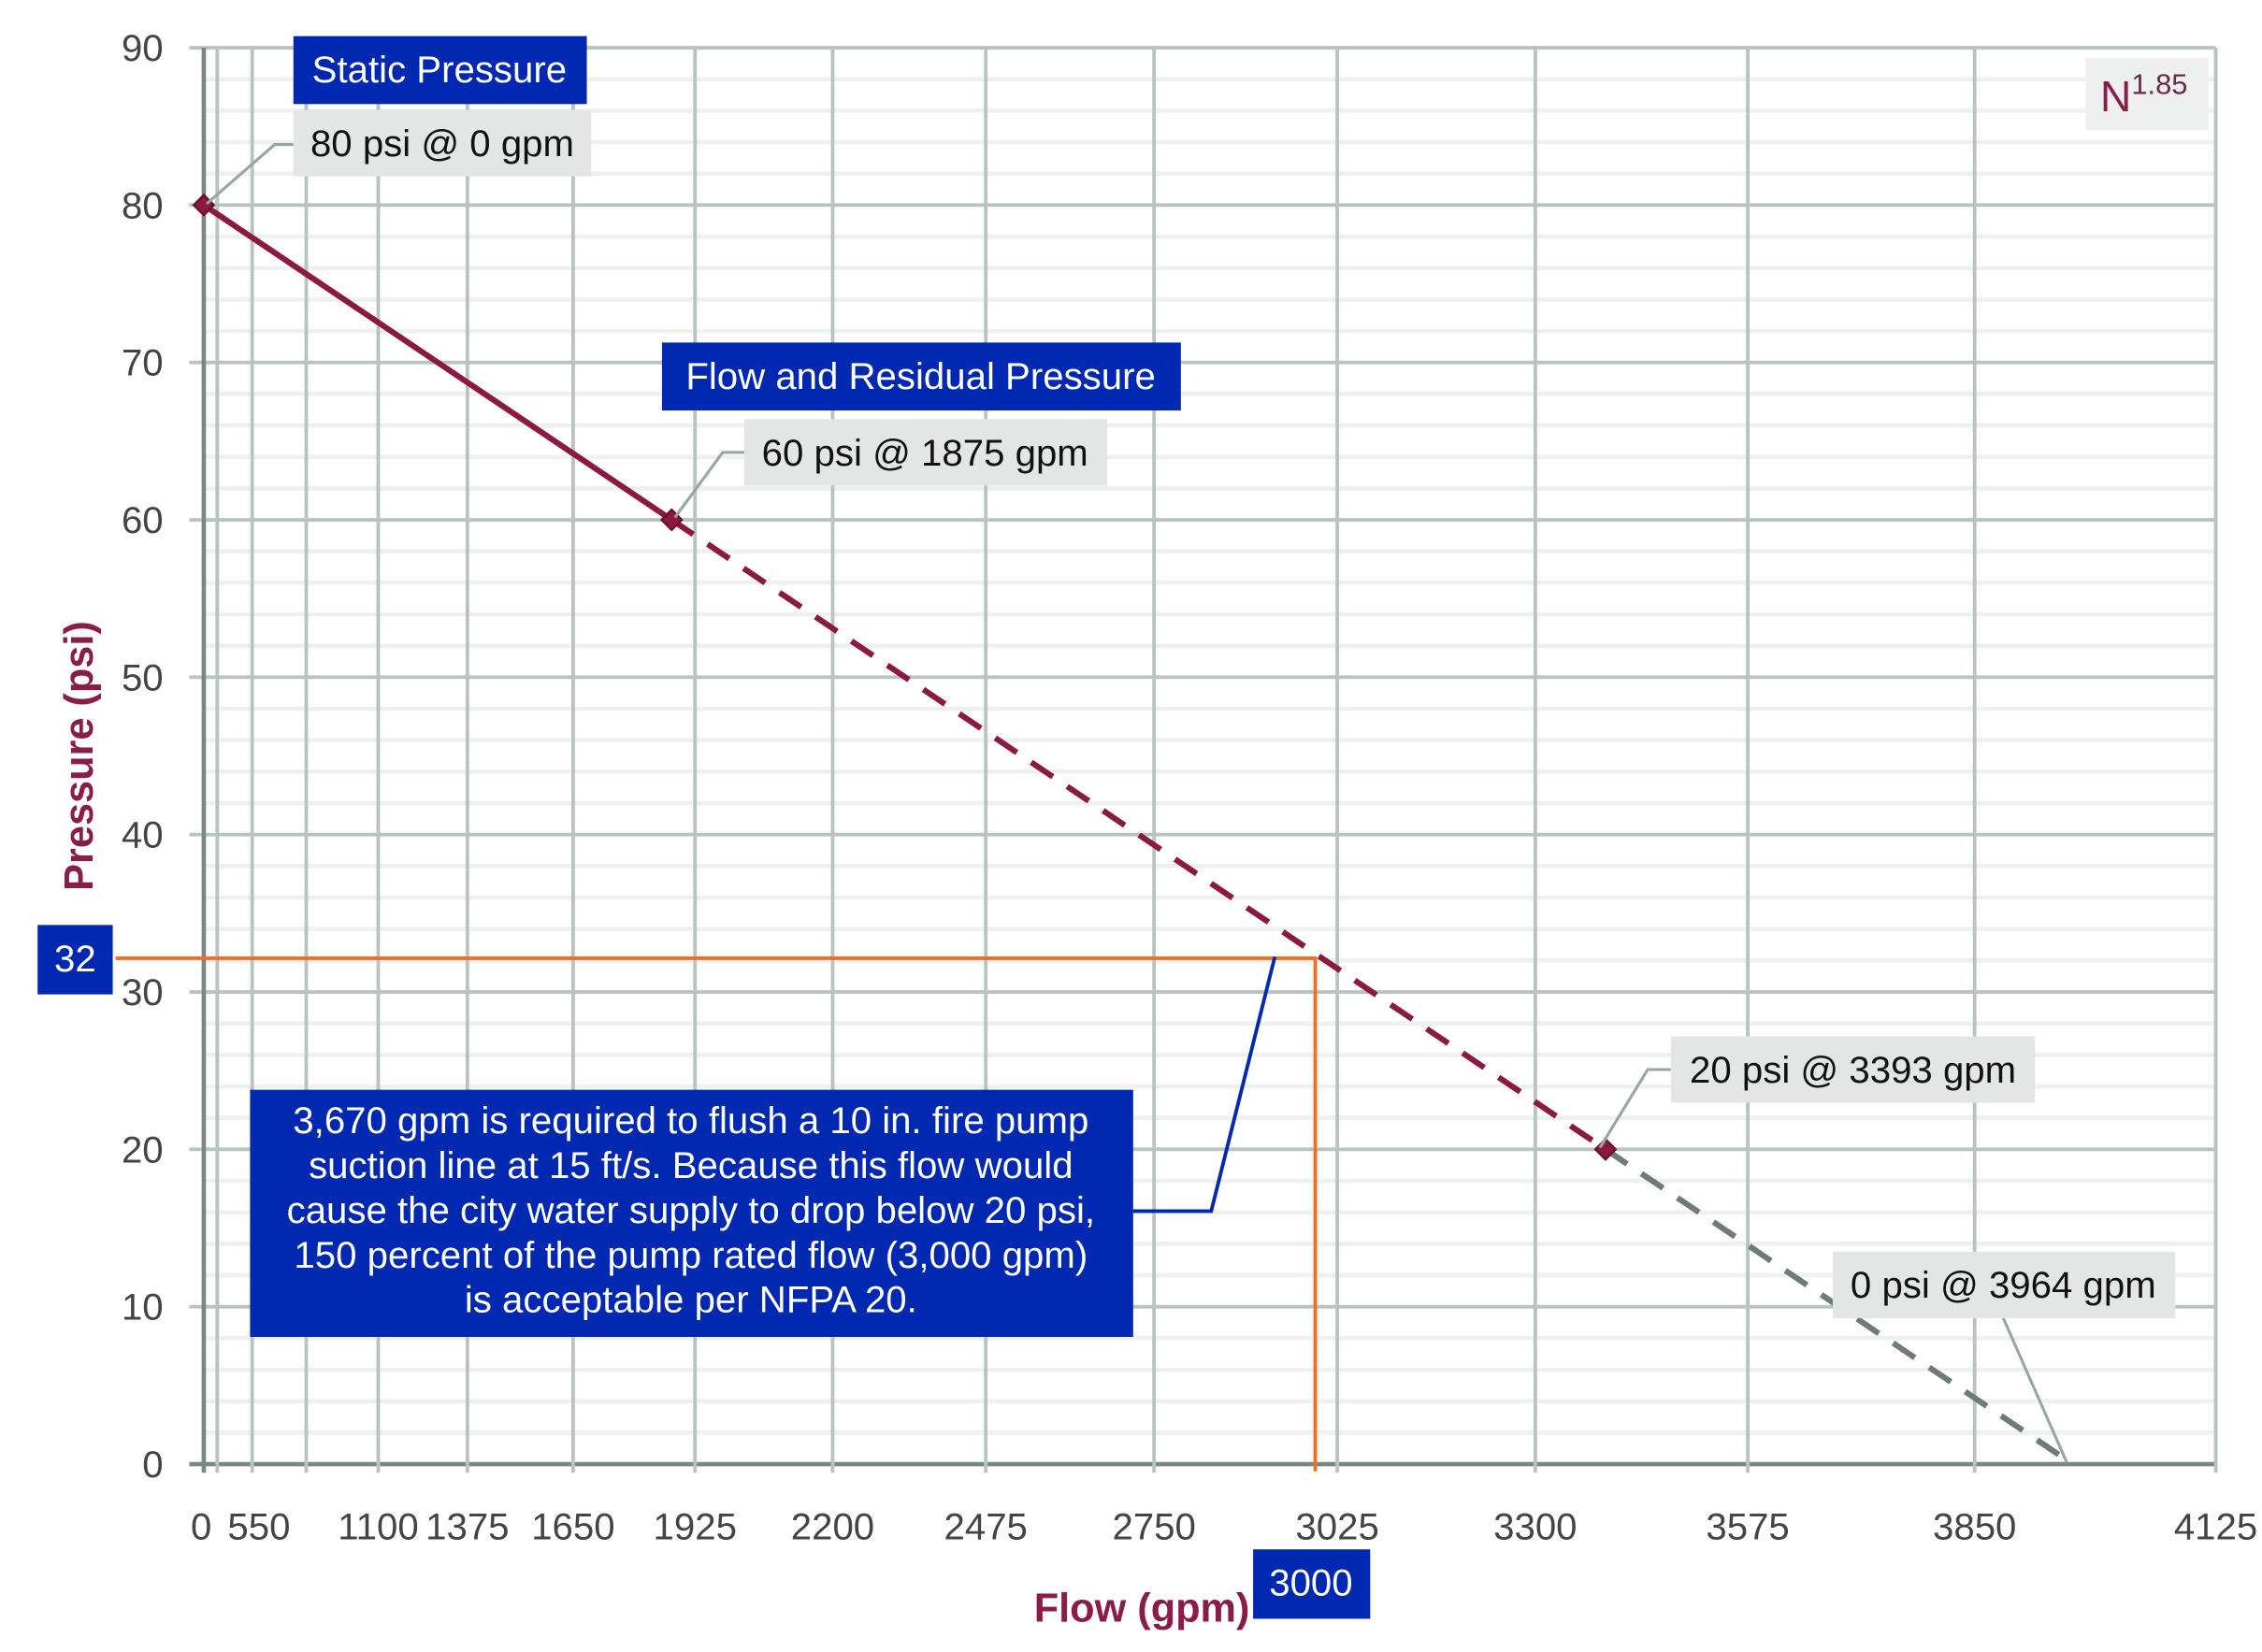 The width and height of the screenshot is (2262, 1652). I want to click on x-tick-label: 3025, so click(1337, 1526).